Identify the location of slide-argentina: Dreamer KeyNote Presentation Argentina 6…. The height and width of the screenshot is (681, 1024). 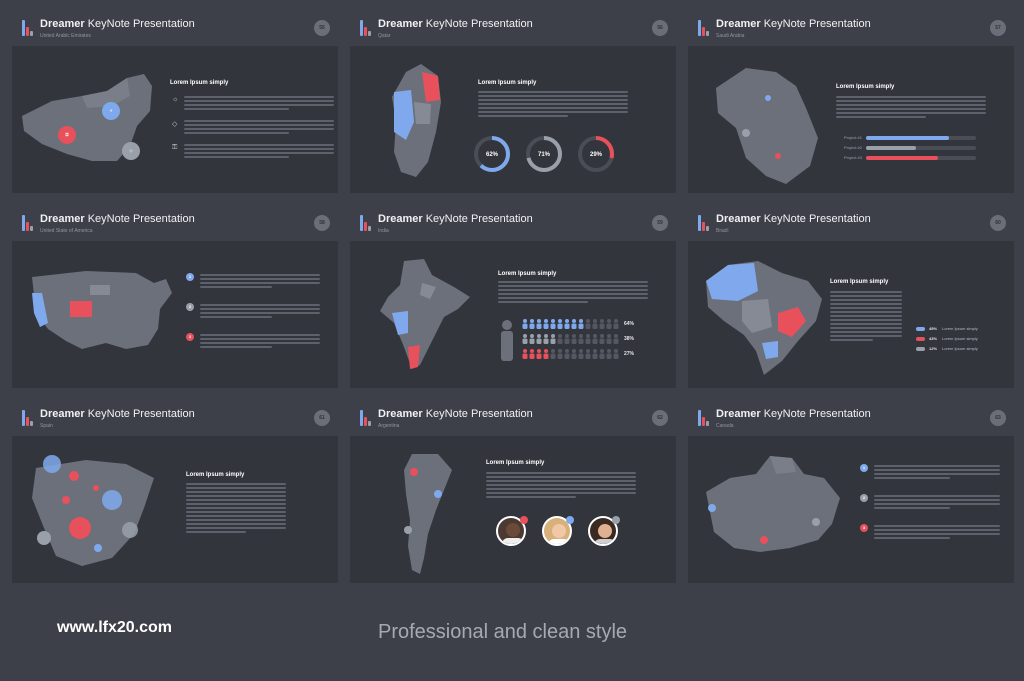
(513, 490).